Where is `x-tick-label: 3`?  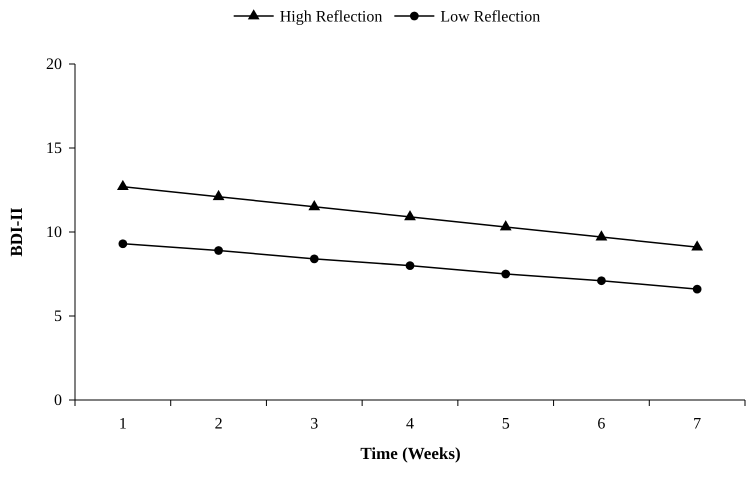 x-tick-label: 3 is located at coordinates (314, 424).